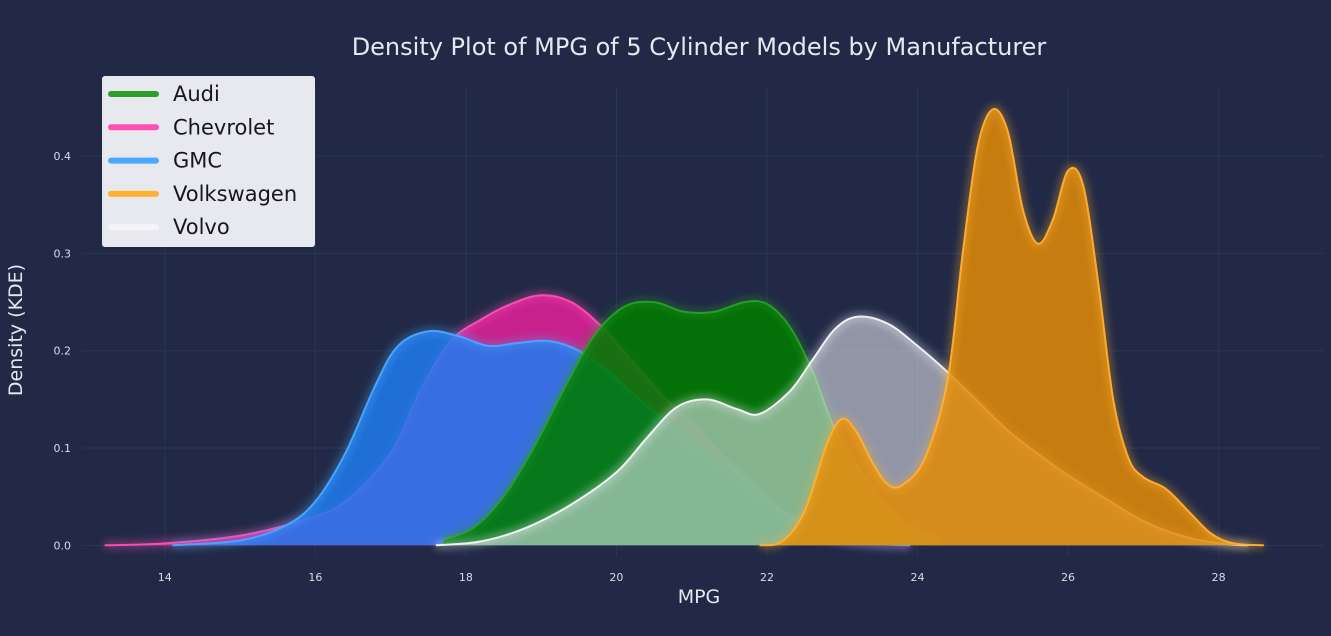 This screenshot has height=636, width=1331. What do you see at coordinates (699, 597) in the screenshot?
I see `x-axis-label: MPG` at bounding box center [699, 597].